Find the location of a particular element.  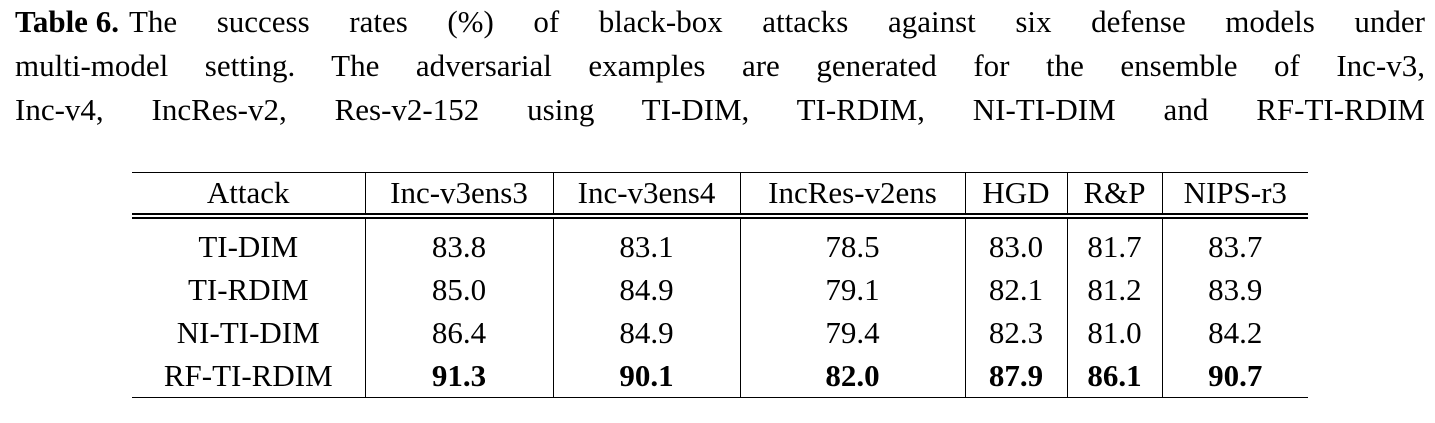

value-cell: 81.7 is located at coordinates (1114, 242).